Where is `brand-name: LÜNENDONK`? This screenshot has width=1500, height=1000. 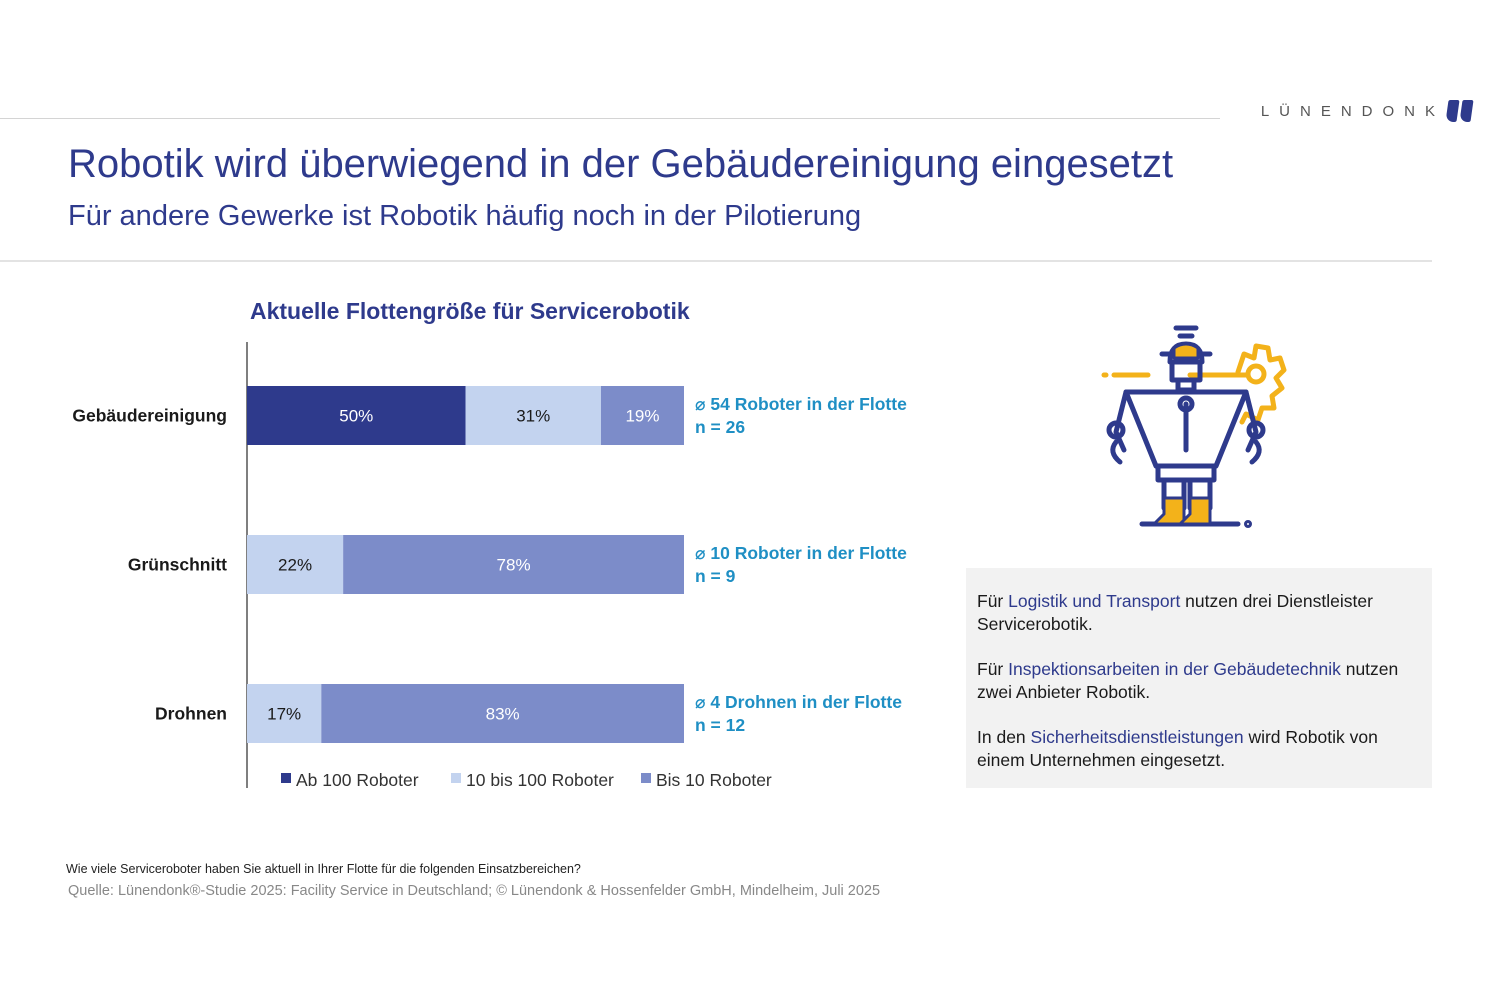
brand-name: LÜNENDONK is located at coordinates (1352, 111).